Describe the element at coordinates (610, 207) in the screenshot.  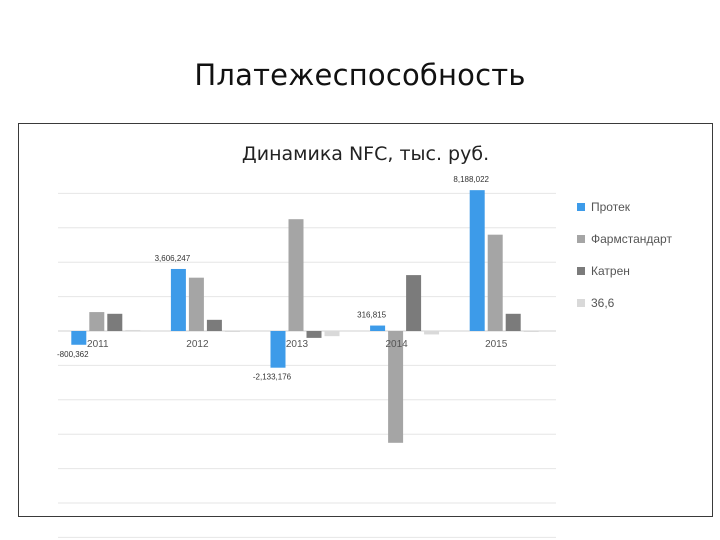
I see `legend-label: Протек` at that location.